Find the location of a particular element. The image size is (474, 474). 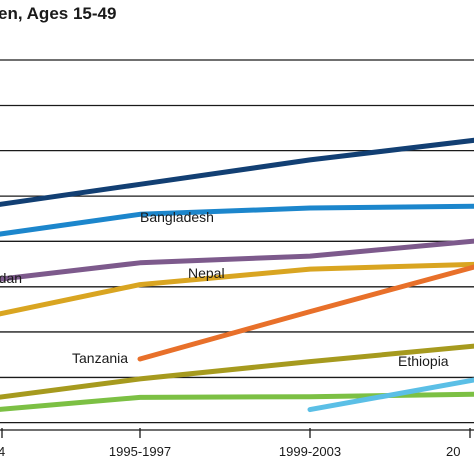

x-tick-label: 4 is located at coordinates (2, 451).